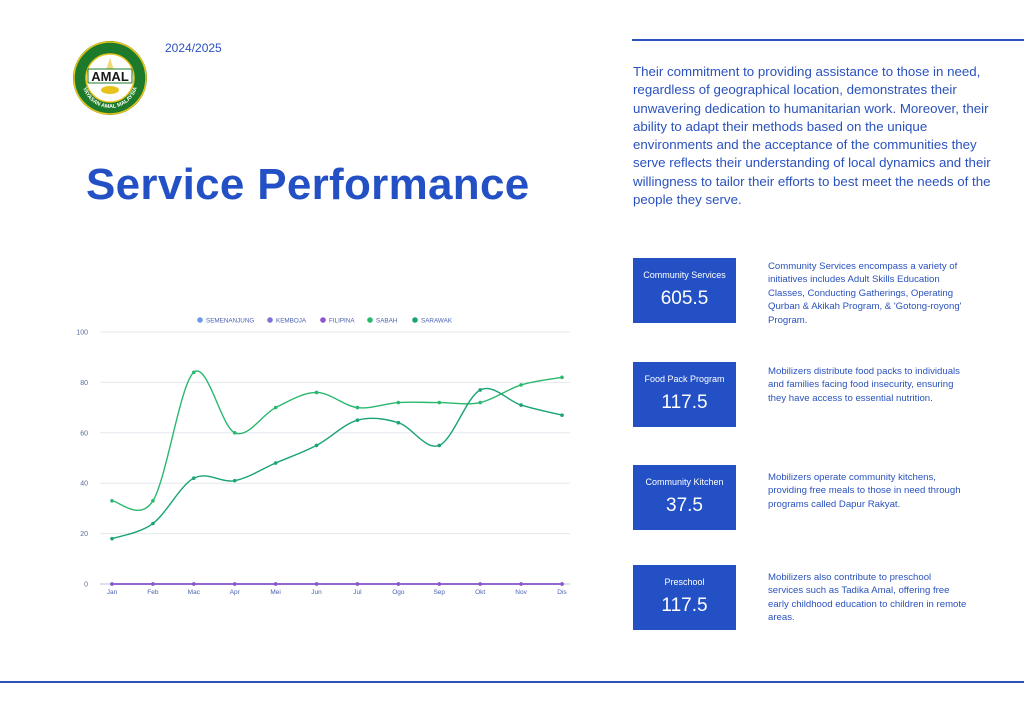 This screenshot has width=1024, height=724. Describe the element at coordinates (84, 484) in the screenshot. I see `y-tick-label: 40` at that location.